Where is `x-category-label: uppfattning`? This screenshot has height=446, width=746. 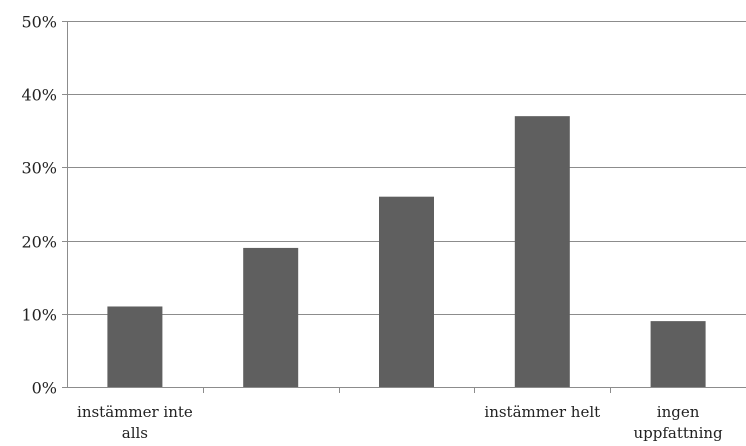 x-category-label: uppfattning is located at coordinates (679, 433).